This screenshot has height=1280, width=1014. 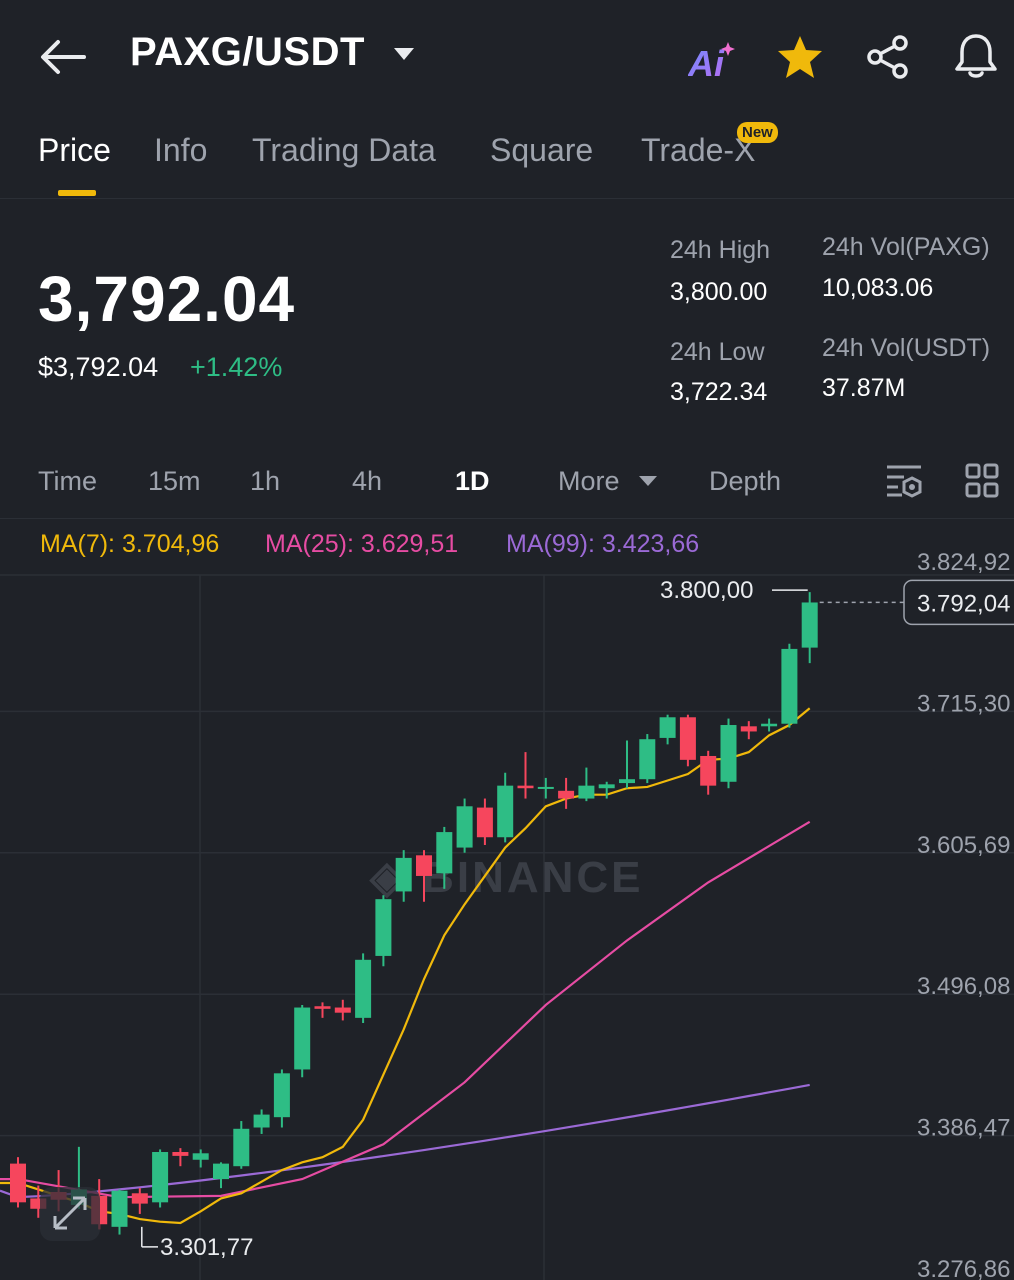 I want to click on y-tick-label: 3.715,30, so click(x=963, y=703).